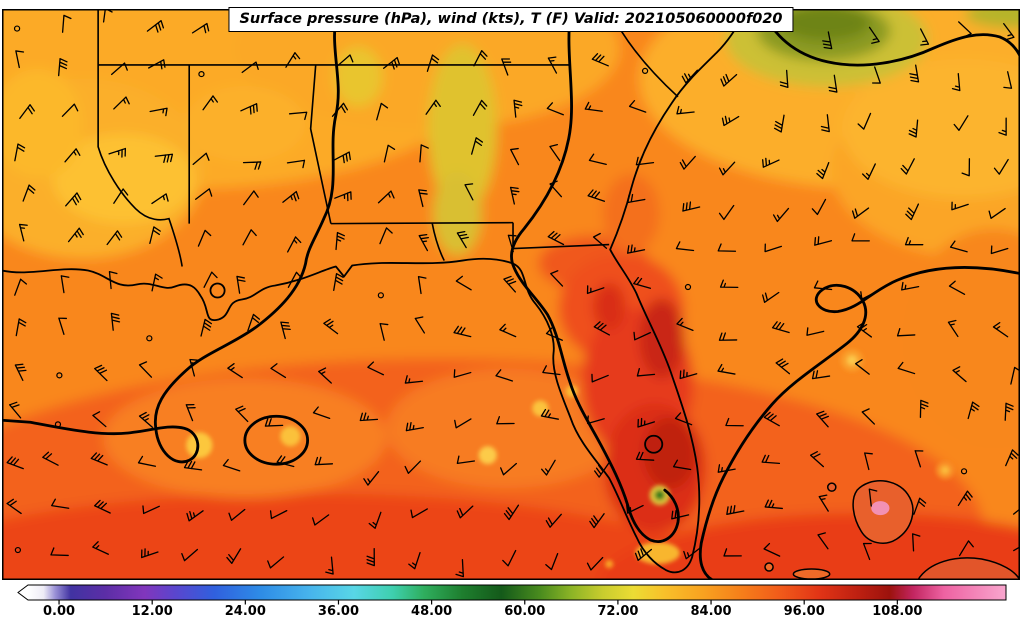 This screenshot has width=1022, height=633. What do you see at coordinates (338, 611) in the screenshot?
I see `colorbar-tick-label: 36.00` at bounding box center [338, 611].